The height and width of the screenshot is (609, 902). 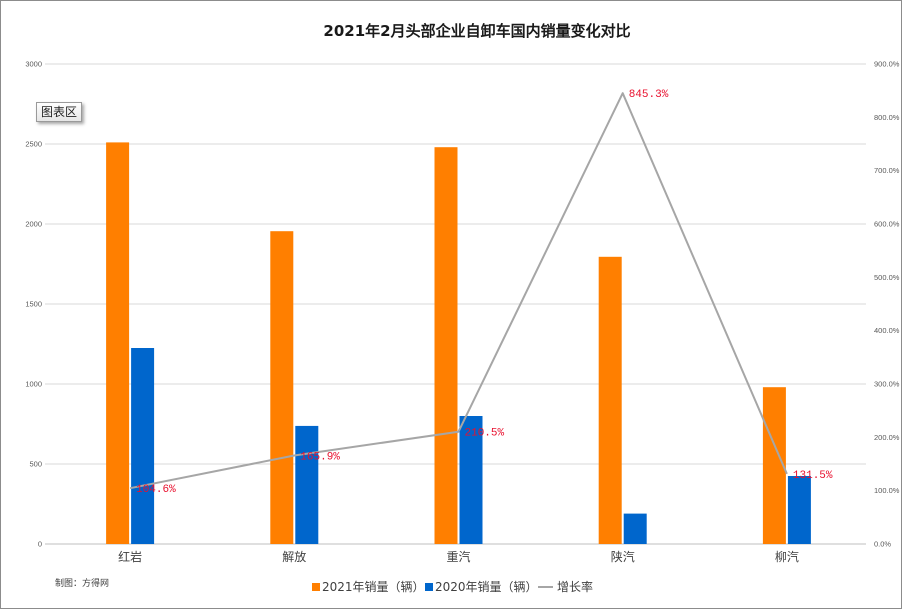 What do you see at coordinates (33, 384) in the screenshot?
I see `y-left-tick-label: 1000` at bounding box center [33, 384].